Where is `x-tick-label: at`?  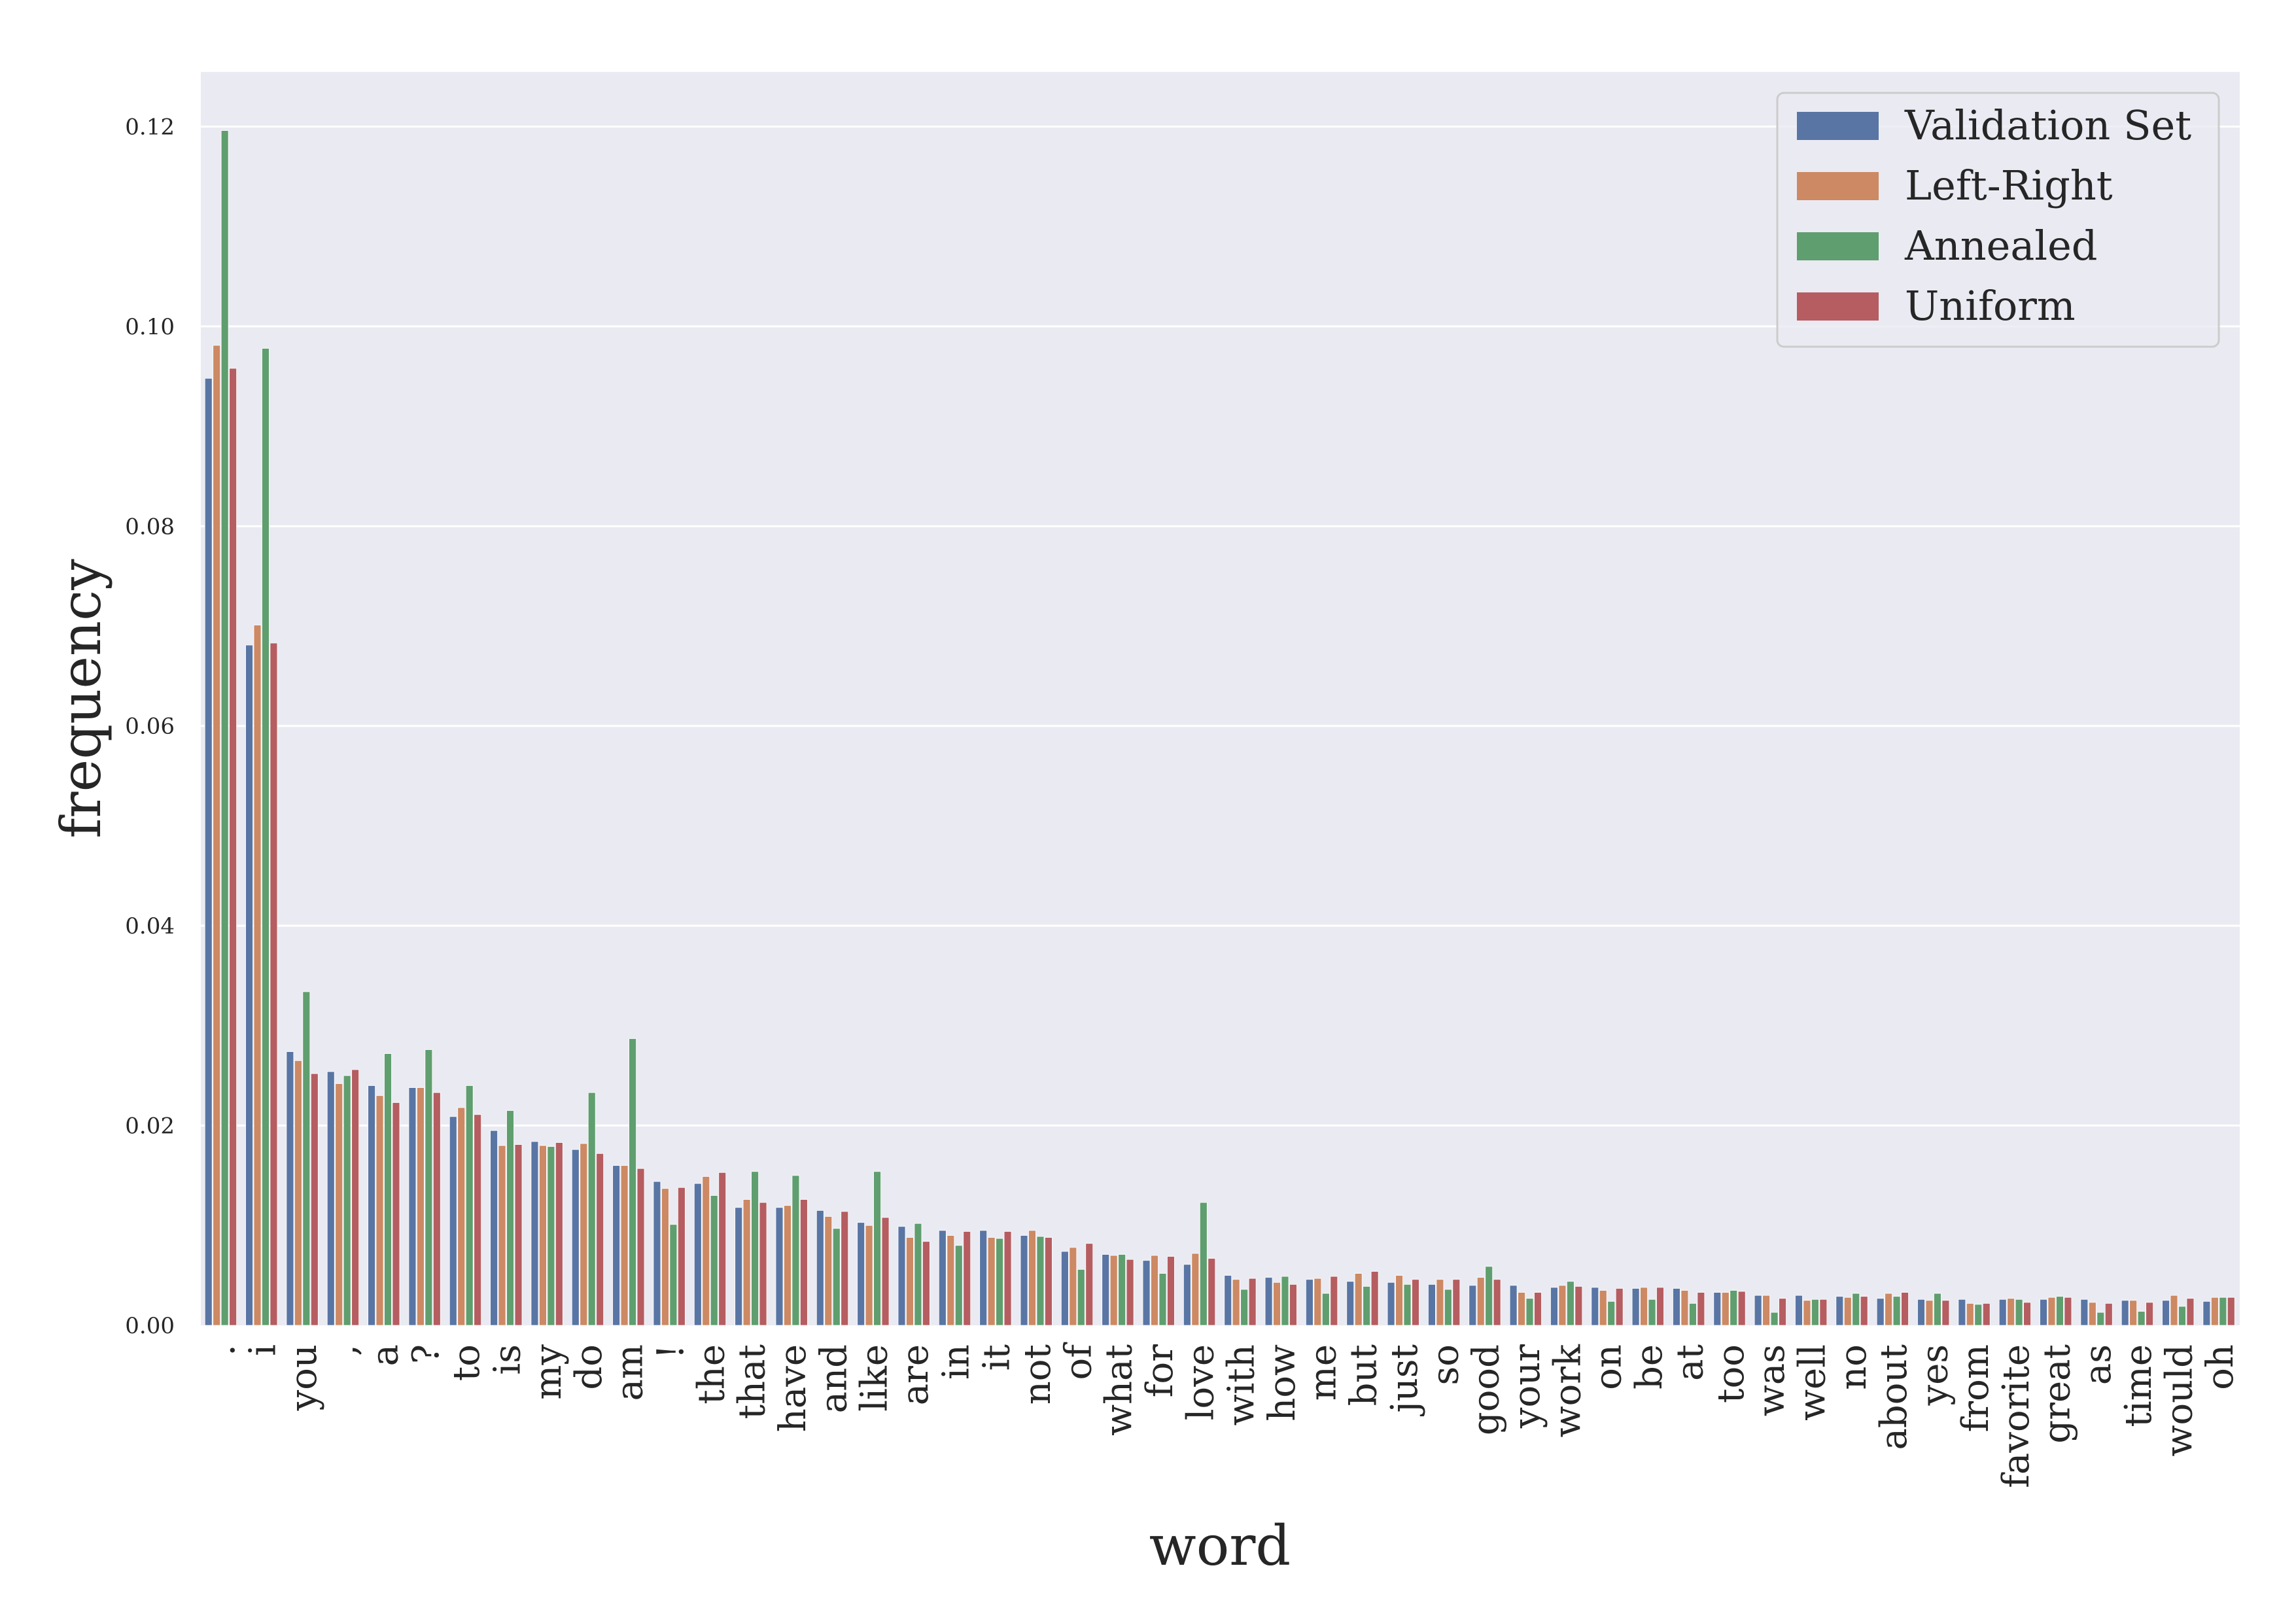
x-tick-label: at is located at coordinates (1690, 1363).